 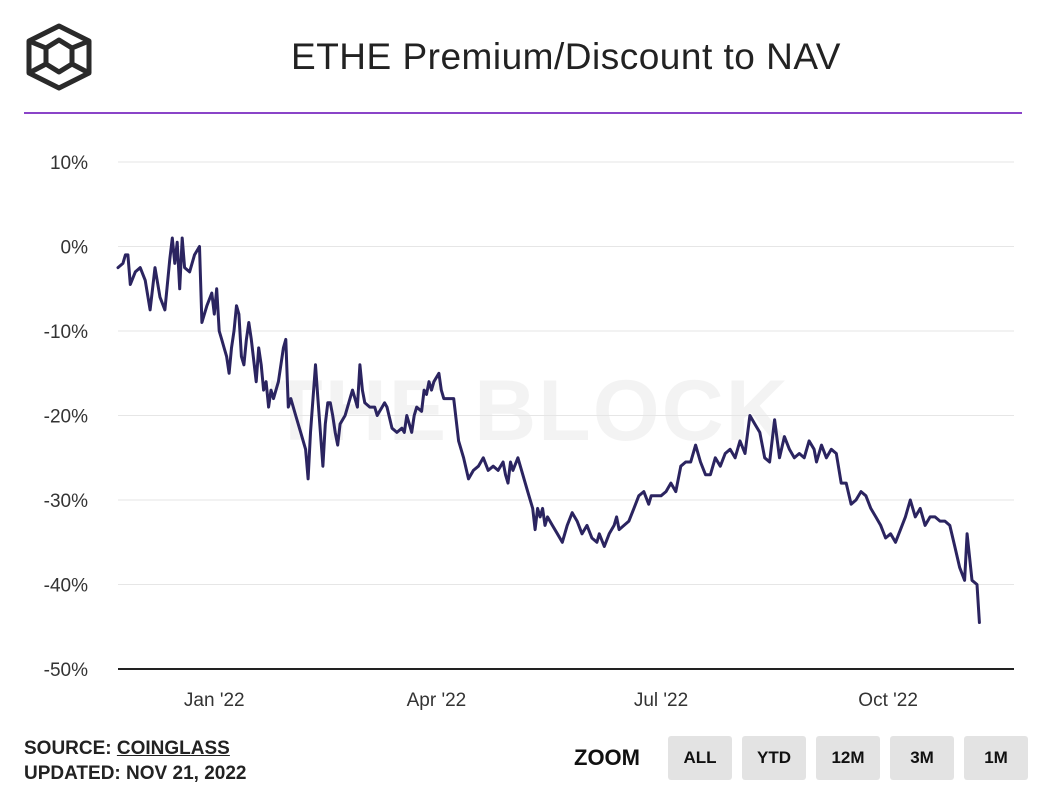 What do you see at coordinates (186, 773) in the screenshot?
I see `updated-date: NOV 21, 2022` at bounding box center [186, 773].